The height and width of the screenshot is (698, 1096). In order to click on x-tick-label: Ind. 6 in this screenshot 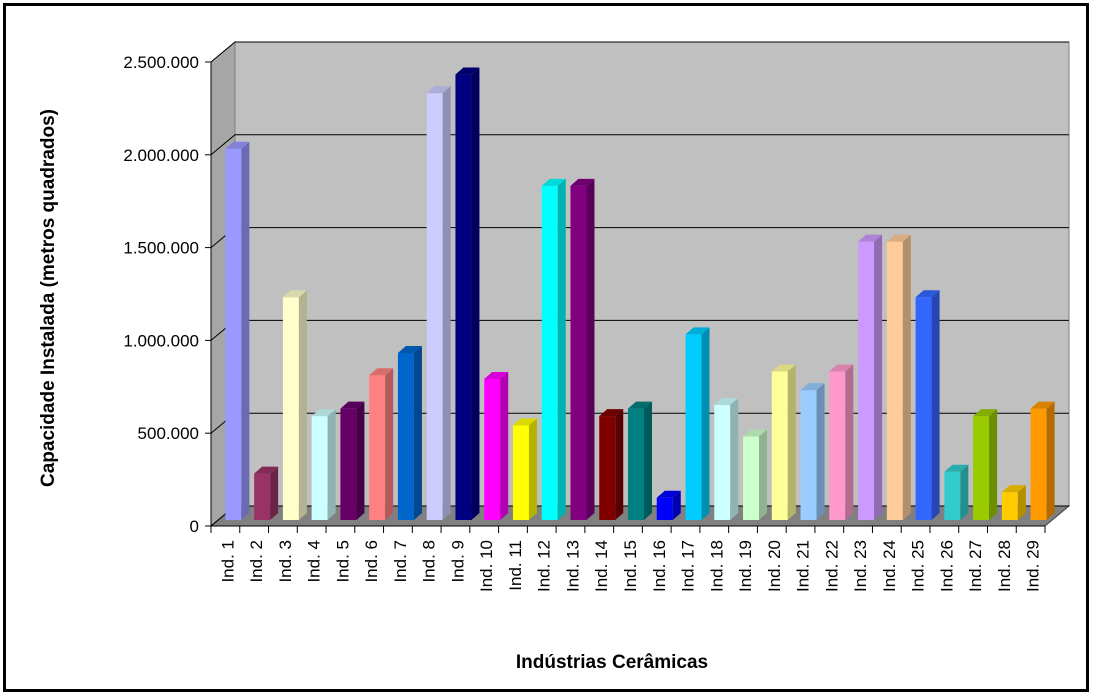, I will do `click(371, 561)`.